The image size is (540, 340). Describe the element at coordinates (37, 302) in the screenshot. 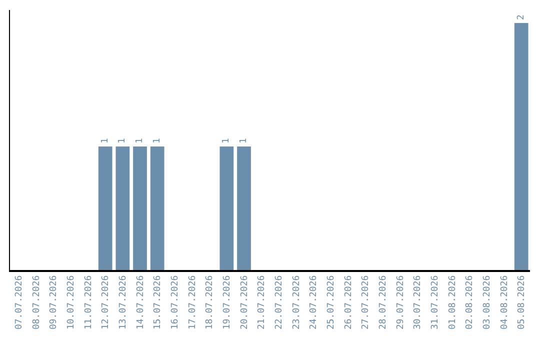

I see `x-tick-label: 08.07.2026` at that location.